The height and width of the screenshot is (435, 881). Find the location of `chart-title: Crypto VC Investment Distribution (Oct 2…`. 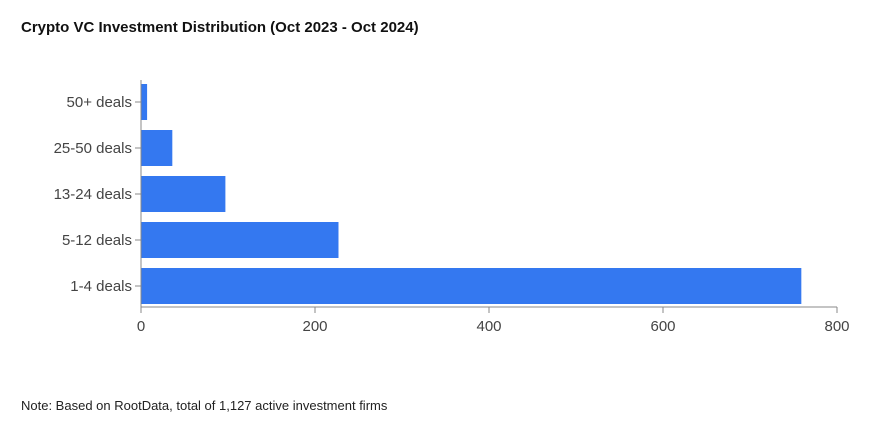

chart-title: Crypto VC Investment Distribution (Oct 2… is located at coordinates (220, 27).